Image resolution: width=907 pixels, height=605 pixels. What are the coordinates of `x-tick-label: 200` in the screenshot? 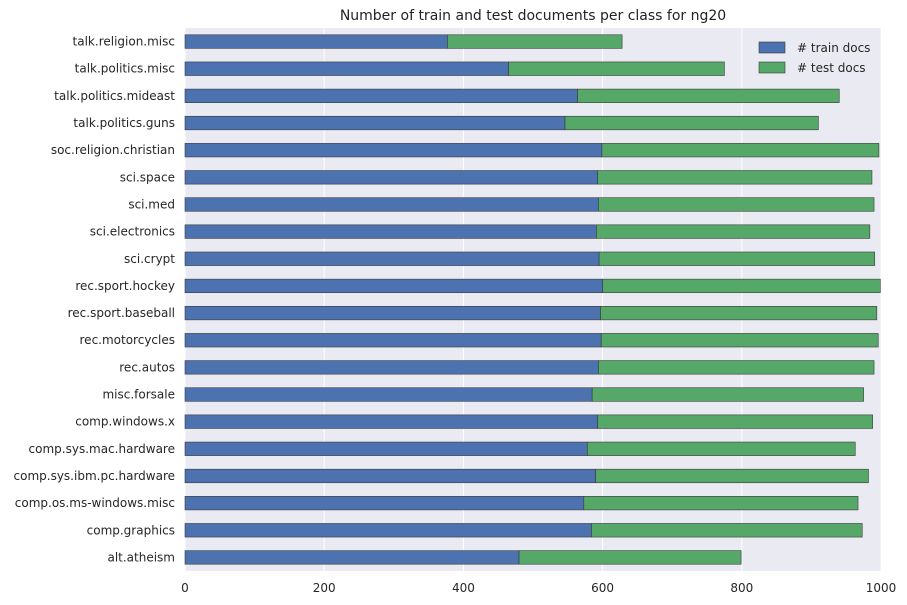 It's located at (324, 588).